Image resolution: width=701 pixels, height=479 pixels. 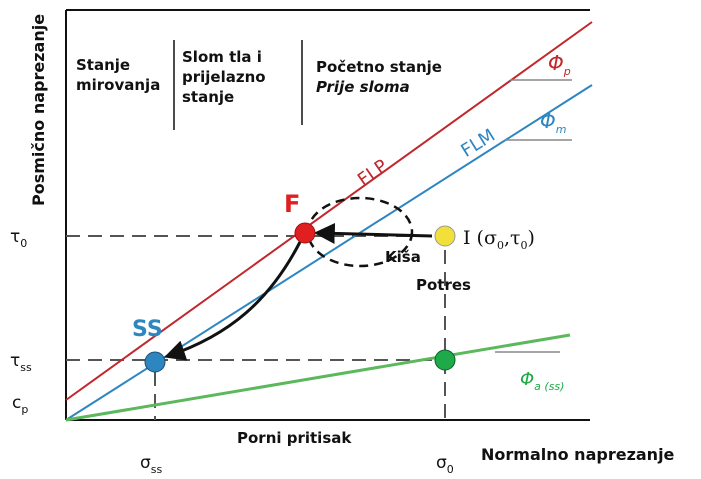 I want to click on sigma0-label: σ0, so click(x=445, y=464).